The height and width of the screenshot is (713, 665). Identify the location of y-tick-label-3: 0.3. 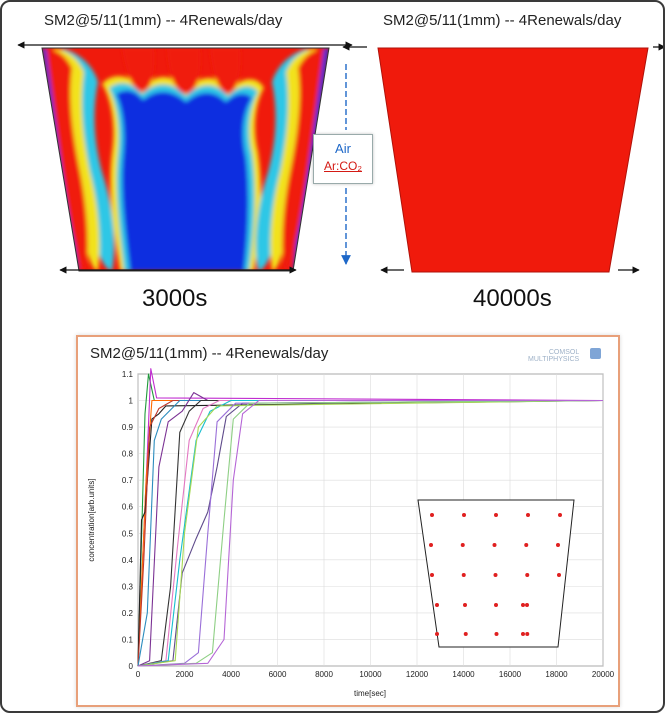
(128, 586).